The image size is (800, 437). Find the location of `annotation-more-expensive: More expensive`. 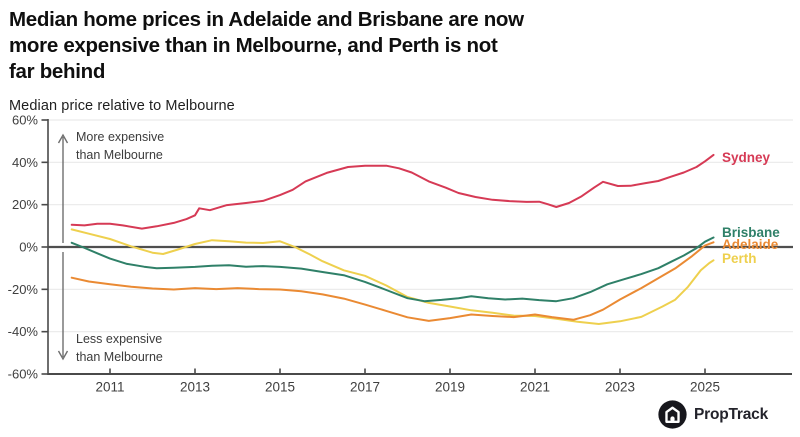

annotation-more-expensive: More expensive is located at coordinates (120, 137).